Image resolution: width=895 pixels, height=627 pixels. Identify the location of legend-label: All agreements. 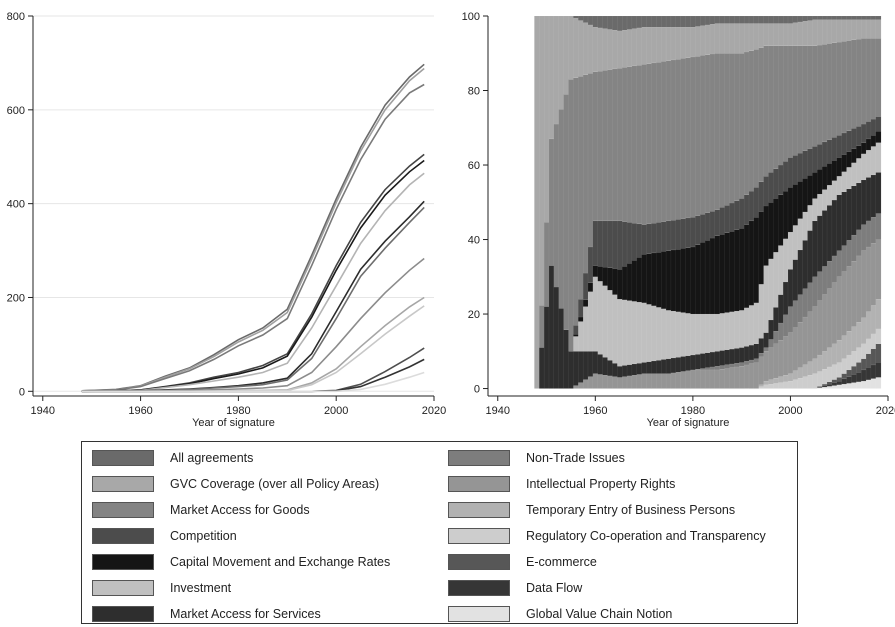
(212, 458).